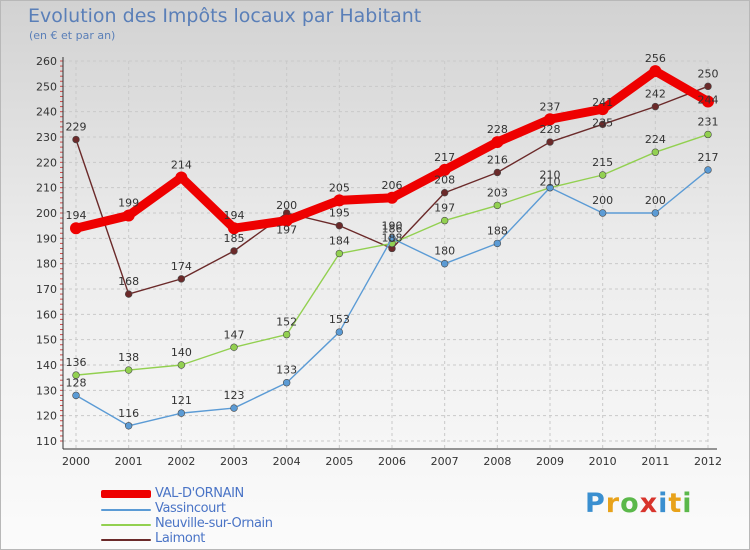 This screenshot has height=550, width=750. What do you see at coordinates (675, 503) in the screenshot?
I see `logo-letter: t` at bounding box center [675, 503].